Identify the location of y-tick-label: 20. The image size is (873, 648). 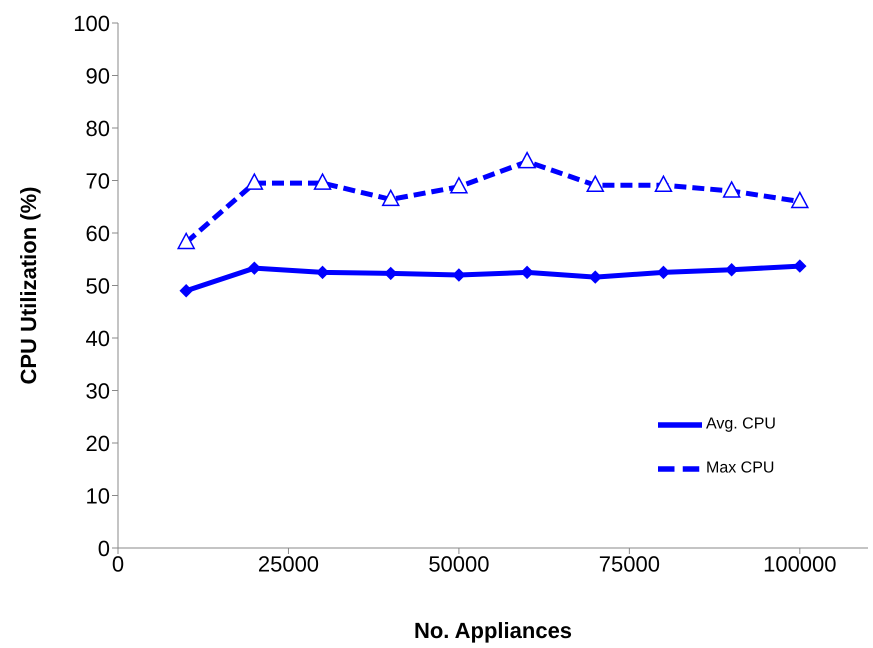
(98, 443).